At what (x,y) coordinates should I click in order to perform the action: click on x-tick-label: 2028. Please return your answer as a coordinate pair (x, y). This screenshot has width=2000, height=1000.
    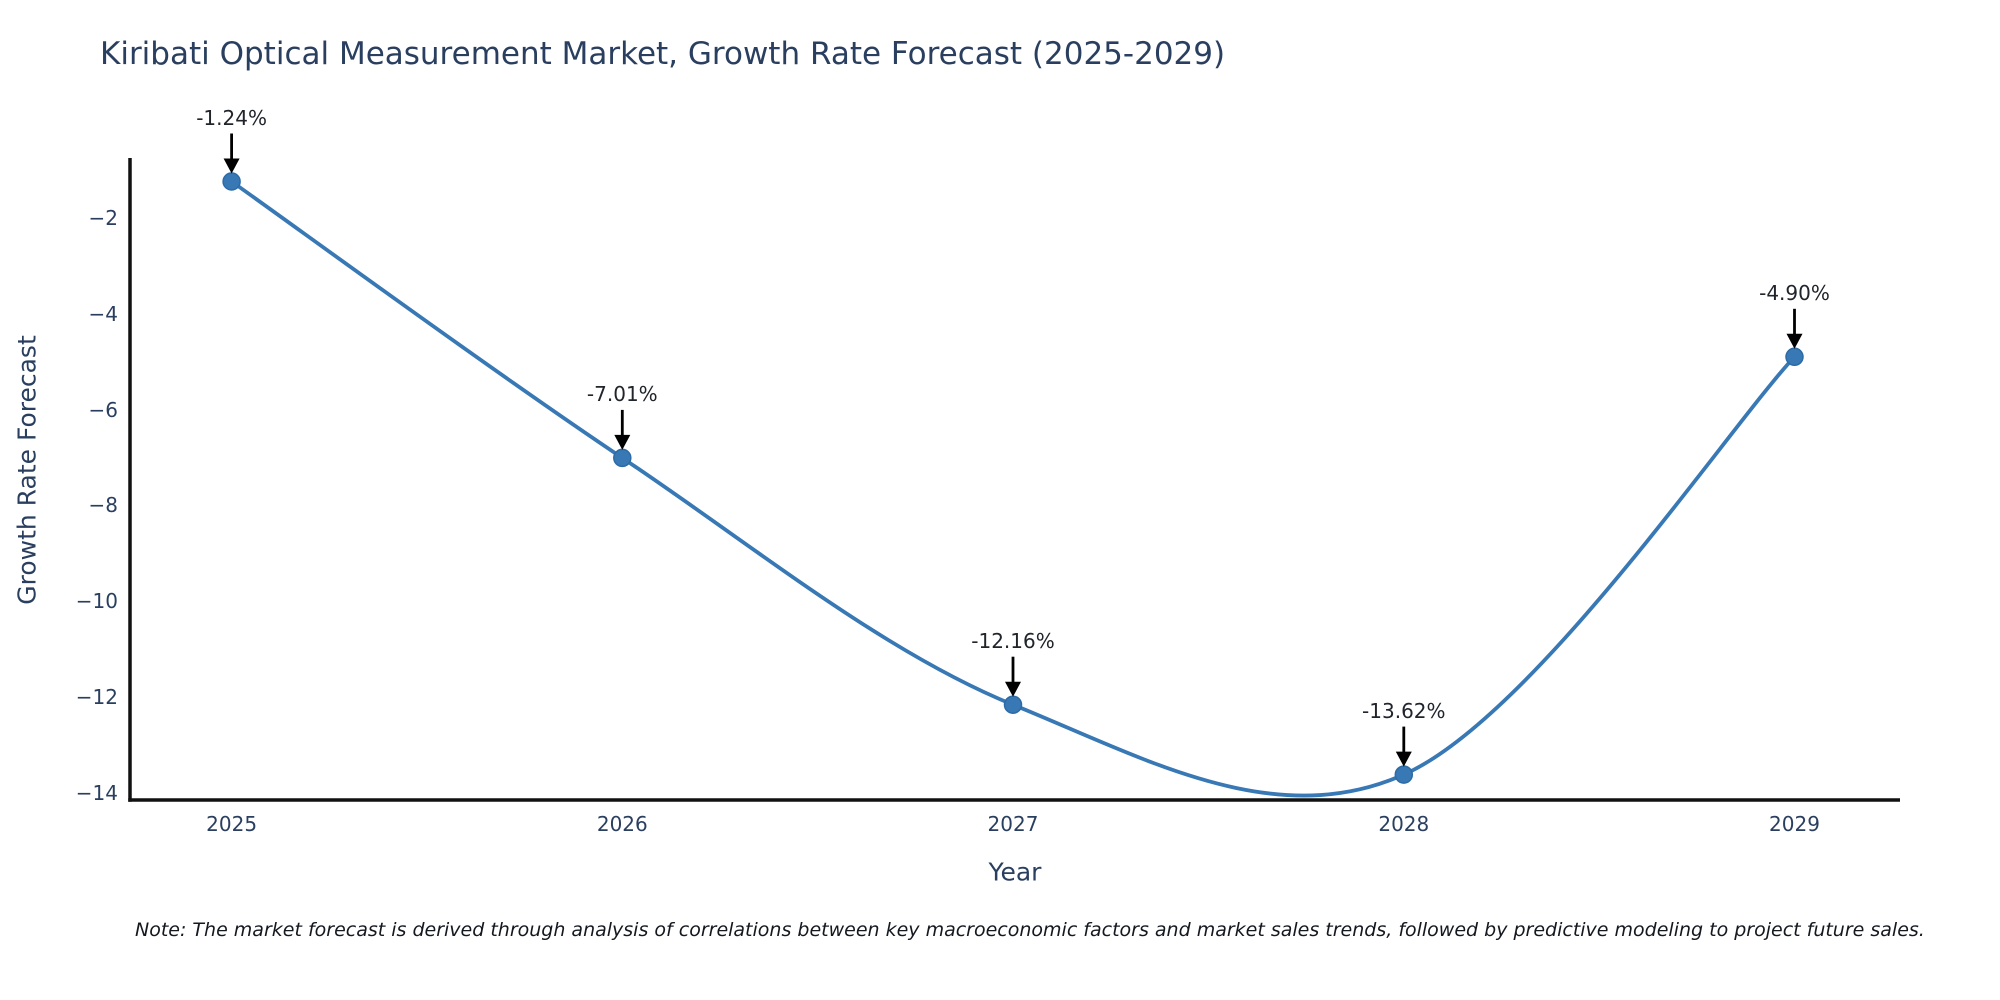
    Looking at the image, I should click on (1404, 824).